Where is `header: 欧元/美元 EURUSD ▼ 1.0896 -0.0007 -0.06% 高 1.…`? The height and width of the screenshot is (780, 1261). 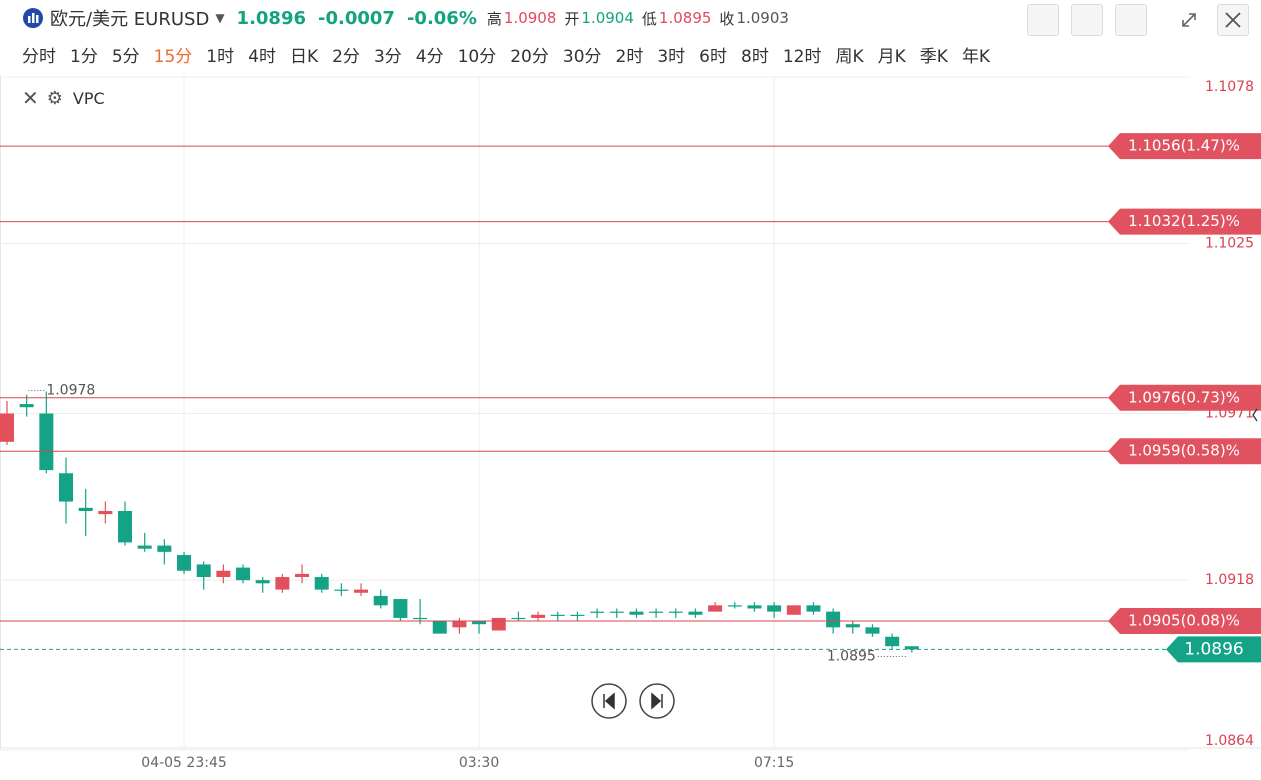 header: 欧元/美元 EURUSD ▼ 1.0896 -0.0007 -0.06% 高 1.… is located at coordinates (630, 18).